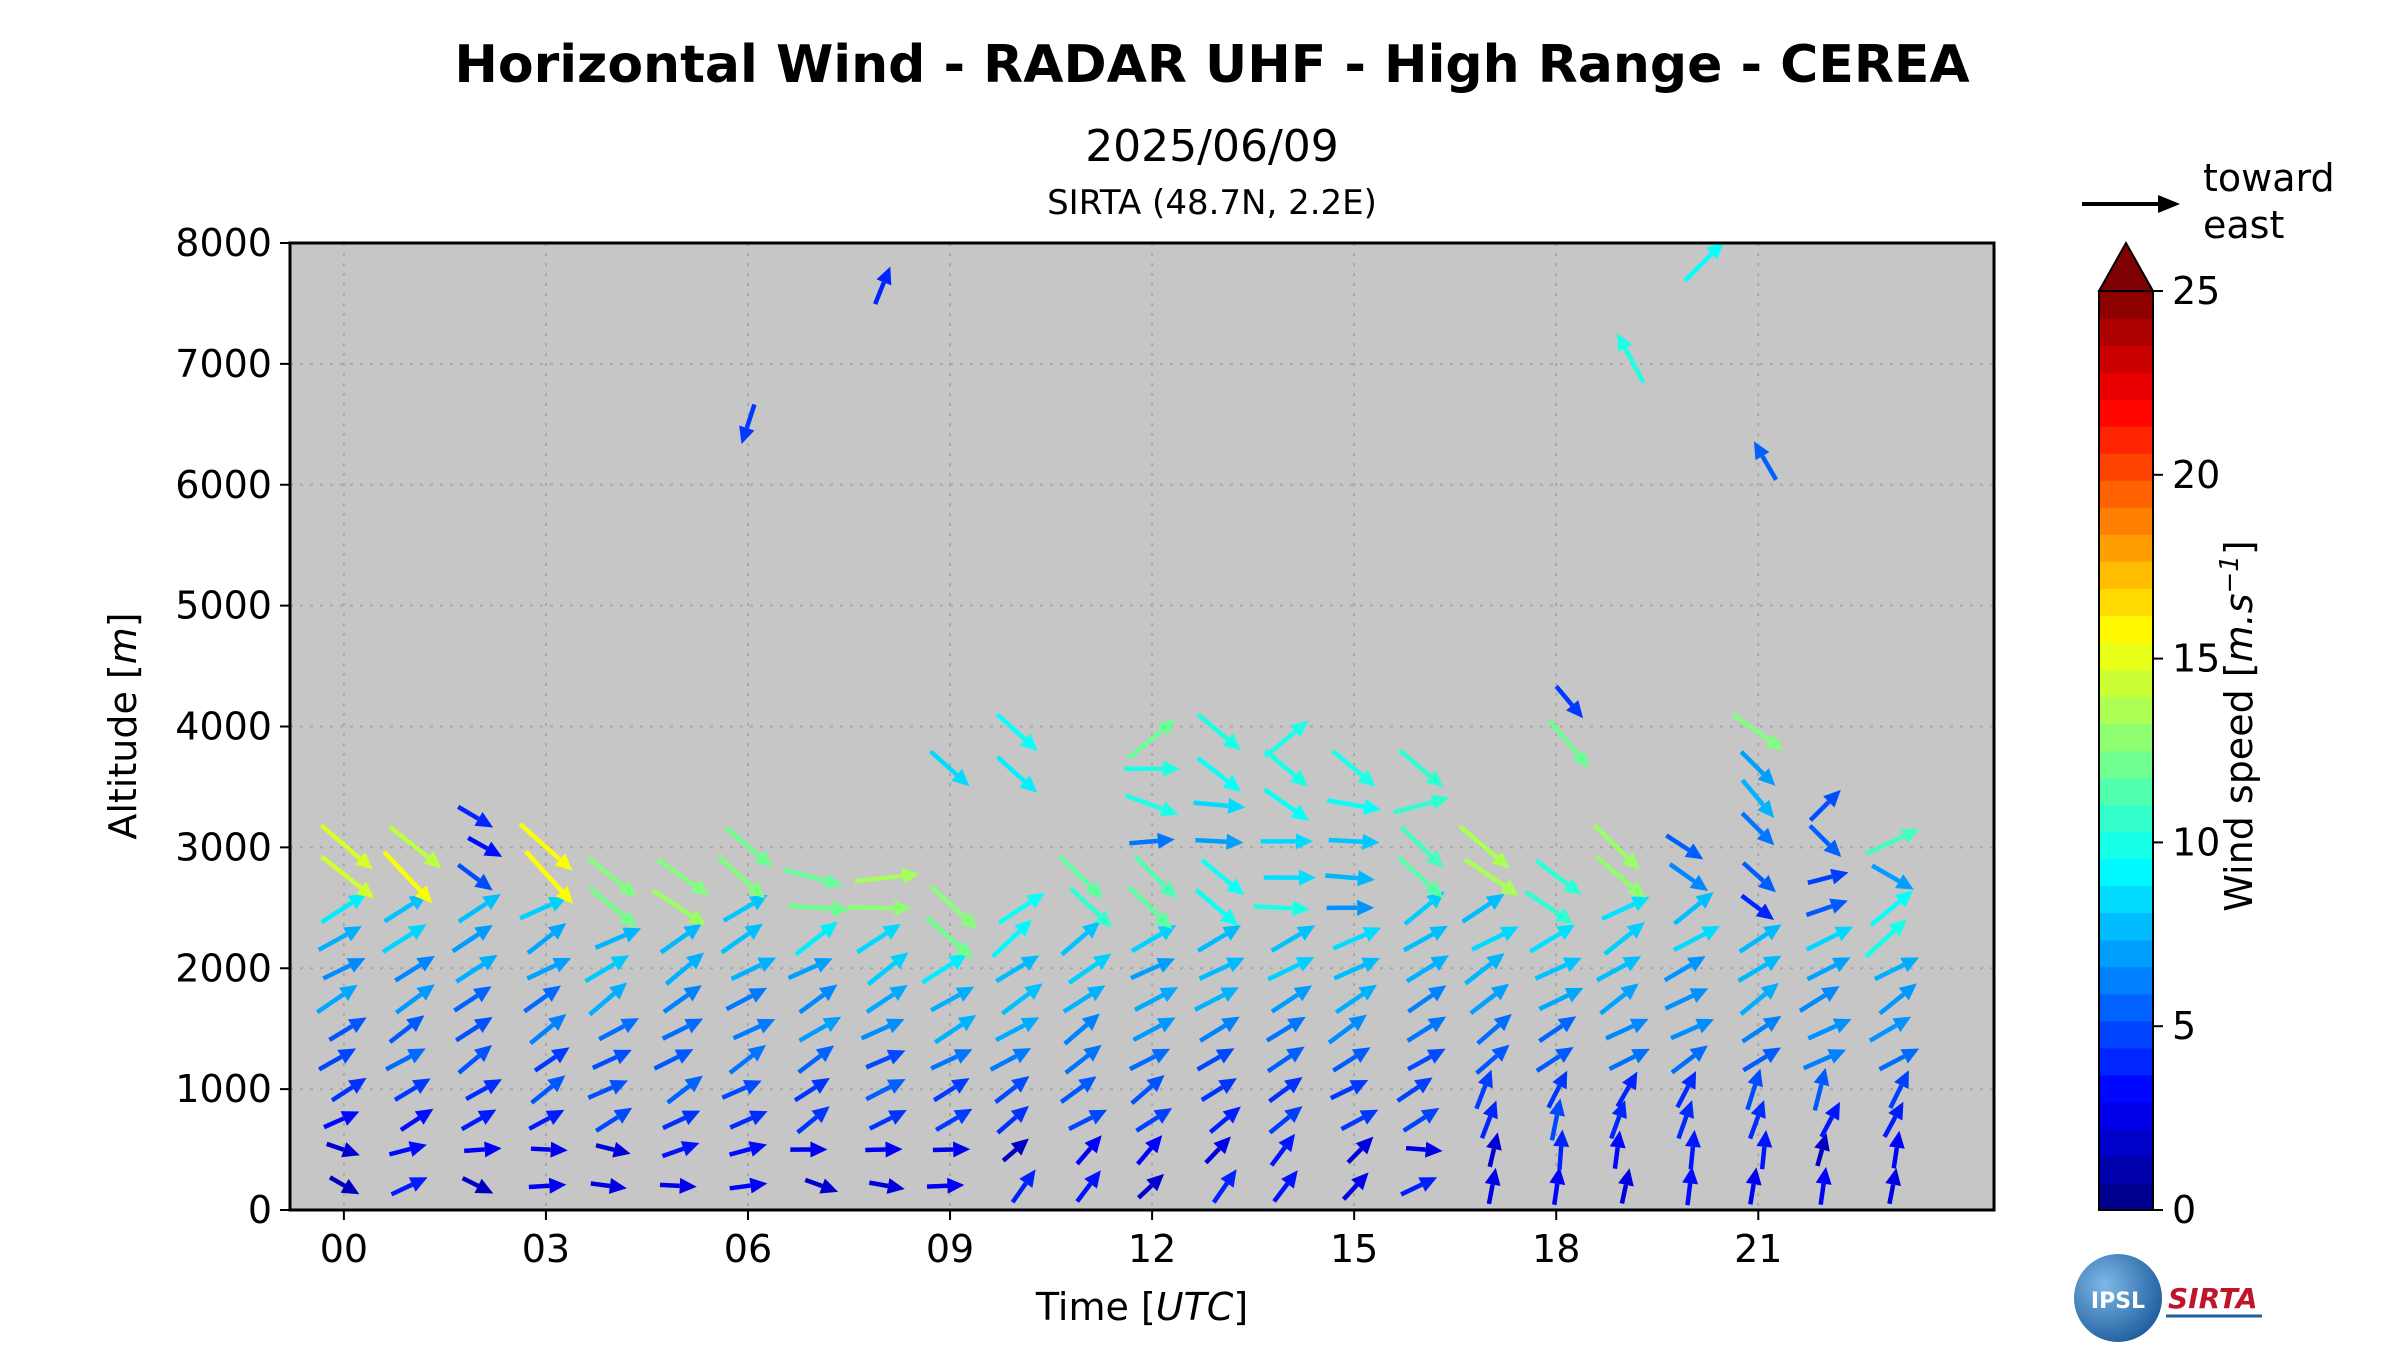 The height and width of the screenshot is (1350, 2400). What do you see at coordinates (2169, 204) in the screenshot?
I see `reference-arrow-head` at bounding box center [2169, 204].